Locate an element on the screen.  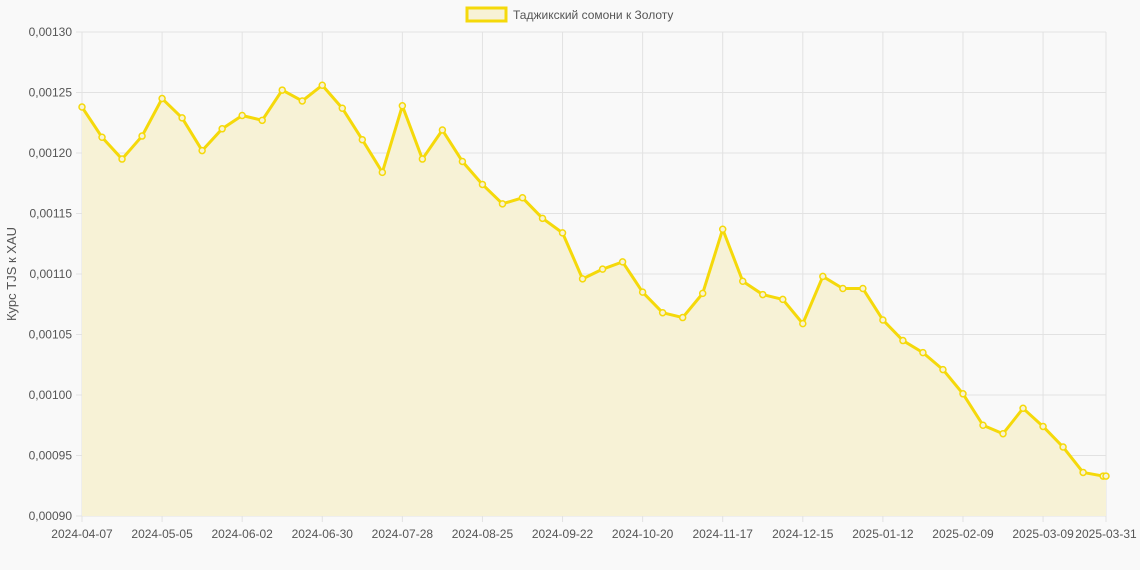
data-point: 2024-10-27: 0.001068 is located at coordinates (662, 312).